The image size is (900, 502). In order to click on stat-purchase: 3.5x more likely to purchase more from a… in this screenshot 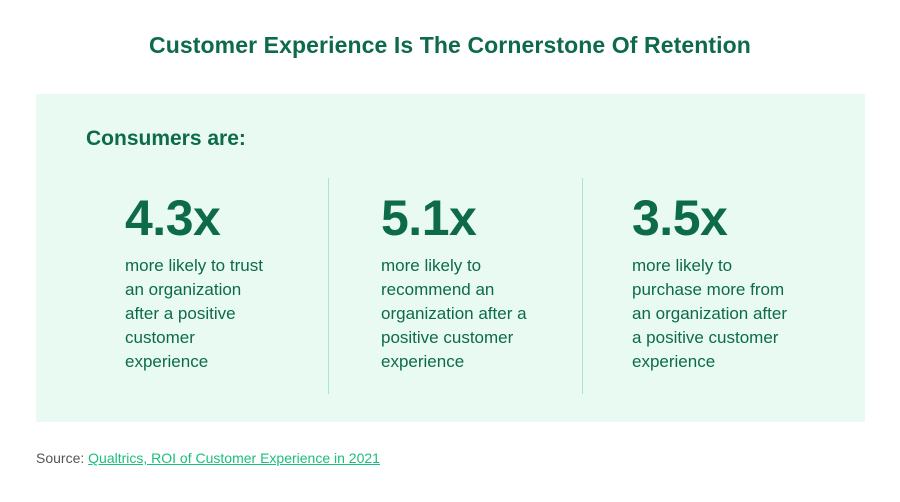, I will do `click(727, 282)`.